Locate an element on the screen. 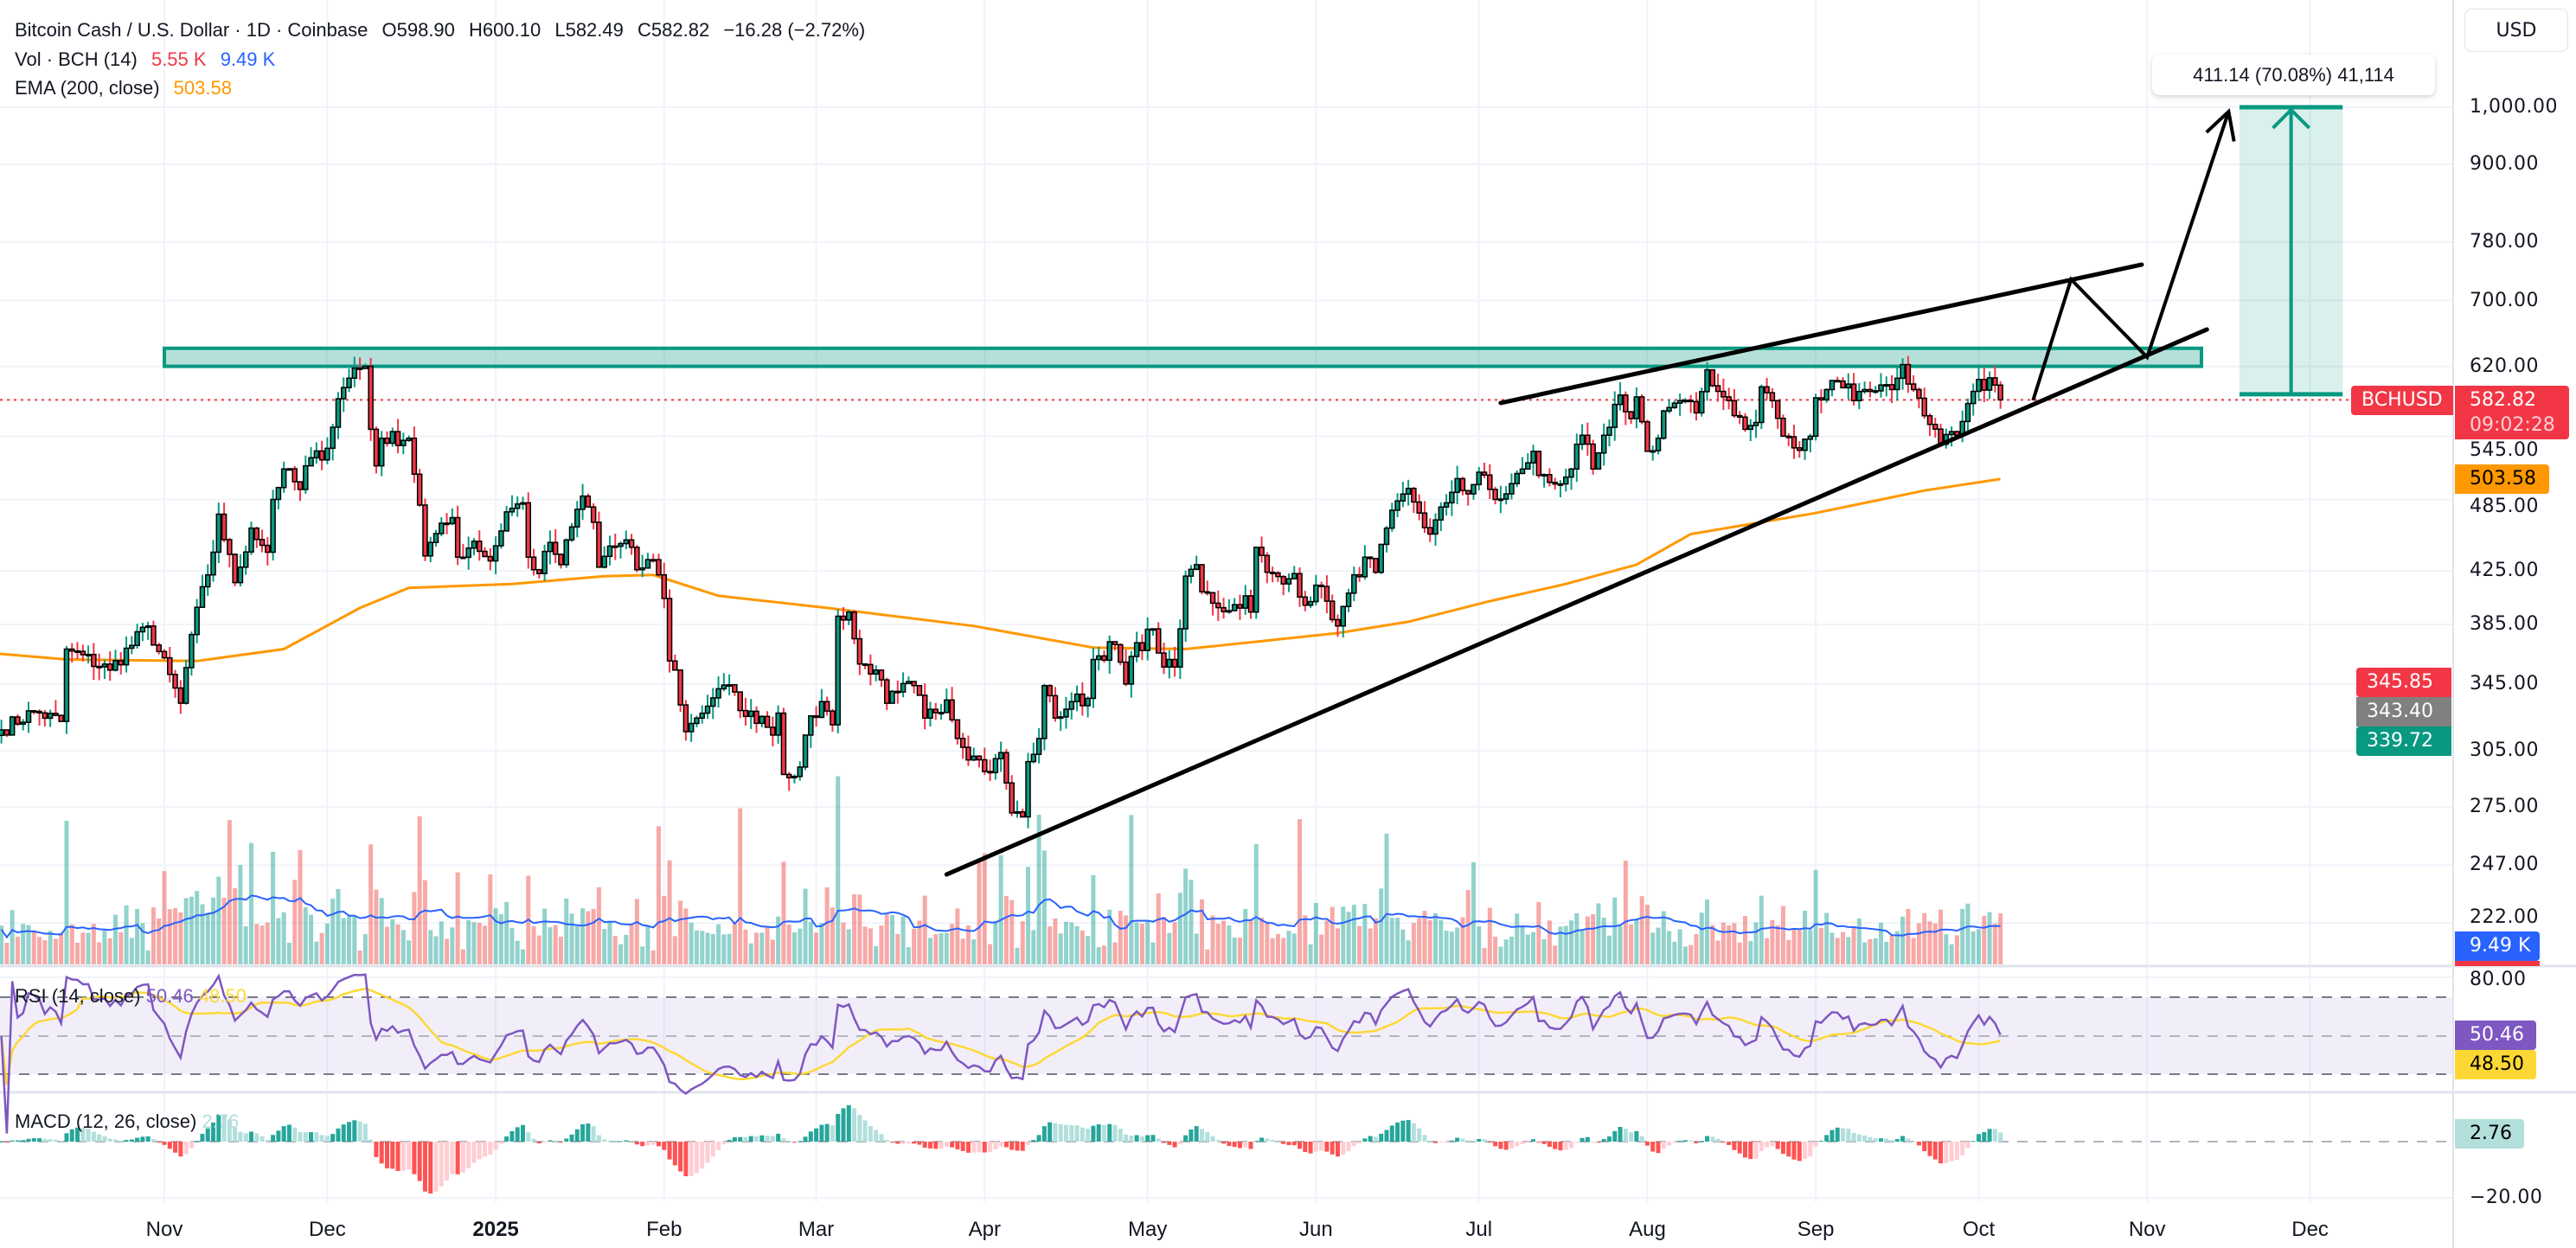  macd-tag: 2.76 is located at coordinates (2489, 1134).